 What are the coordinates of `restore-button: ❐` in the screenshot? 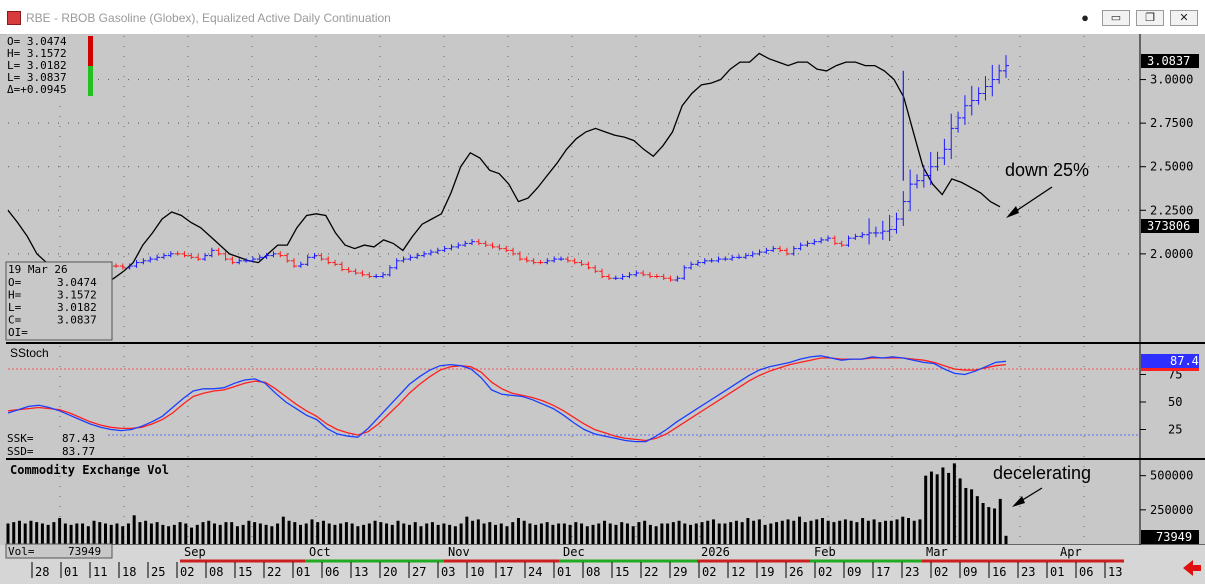 It's located at (1150, 18).